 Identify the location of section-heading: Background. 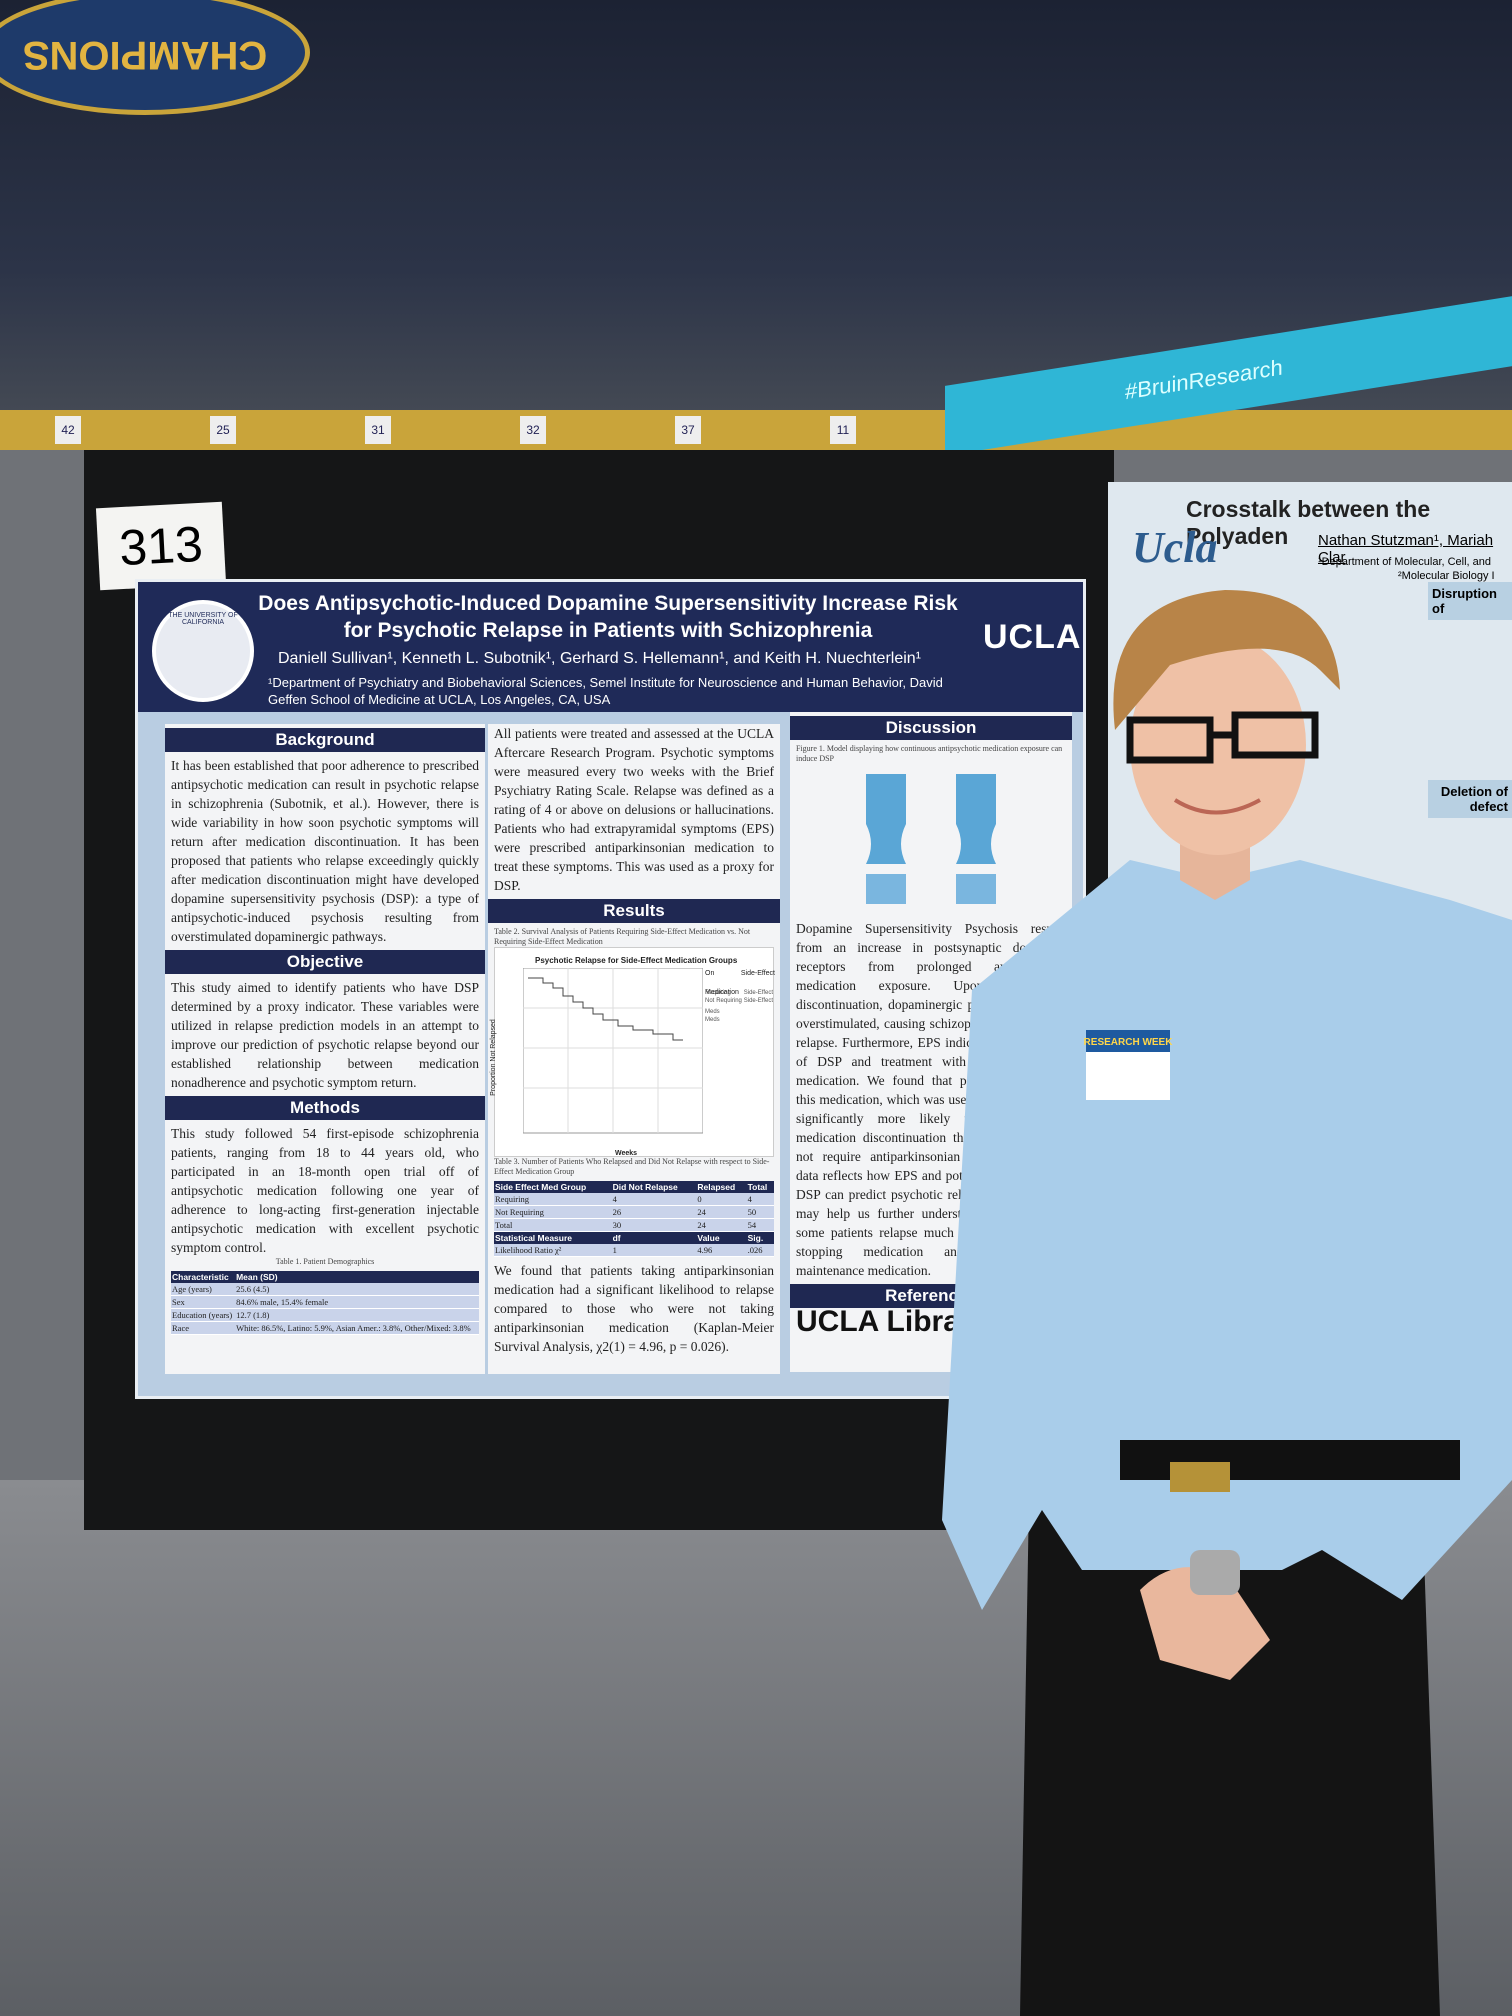
(325, 740).